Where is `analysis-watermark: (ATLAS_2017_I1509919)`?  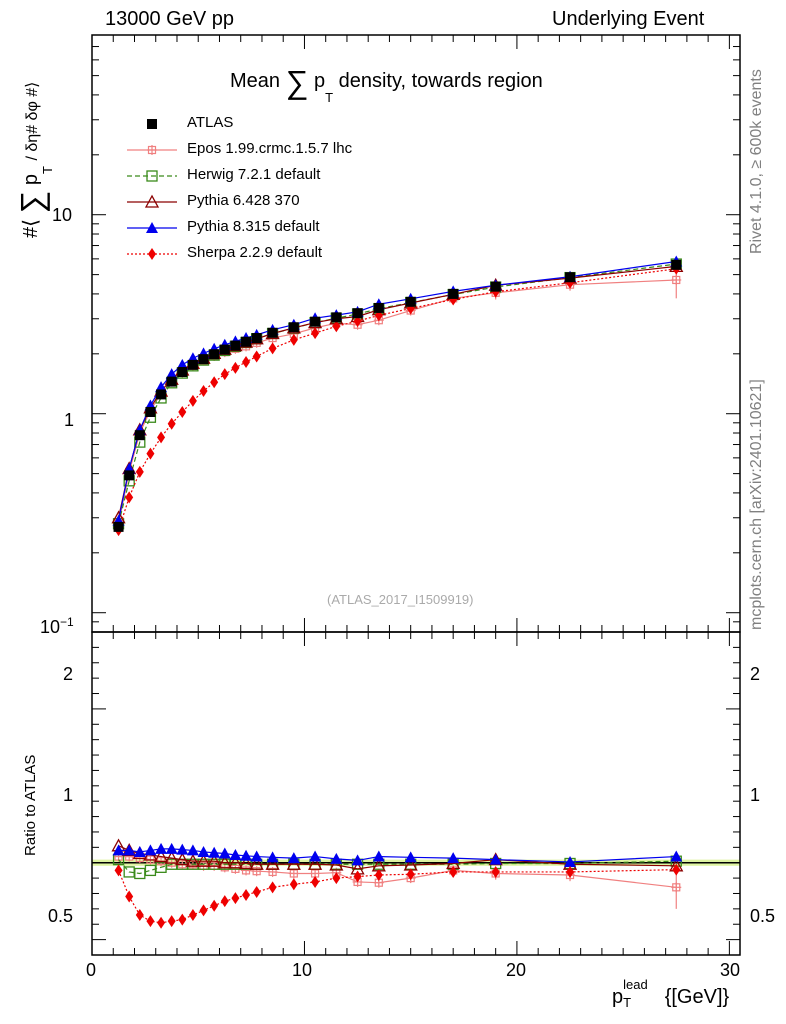 analysis-watermark: (ATLAS_2017_I1509919) is located at coordinates (400, 599).